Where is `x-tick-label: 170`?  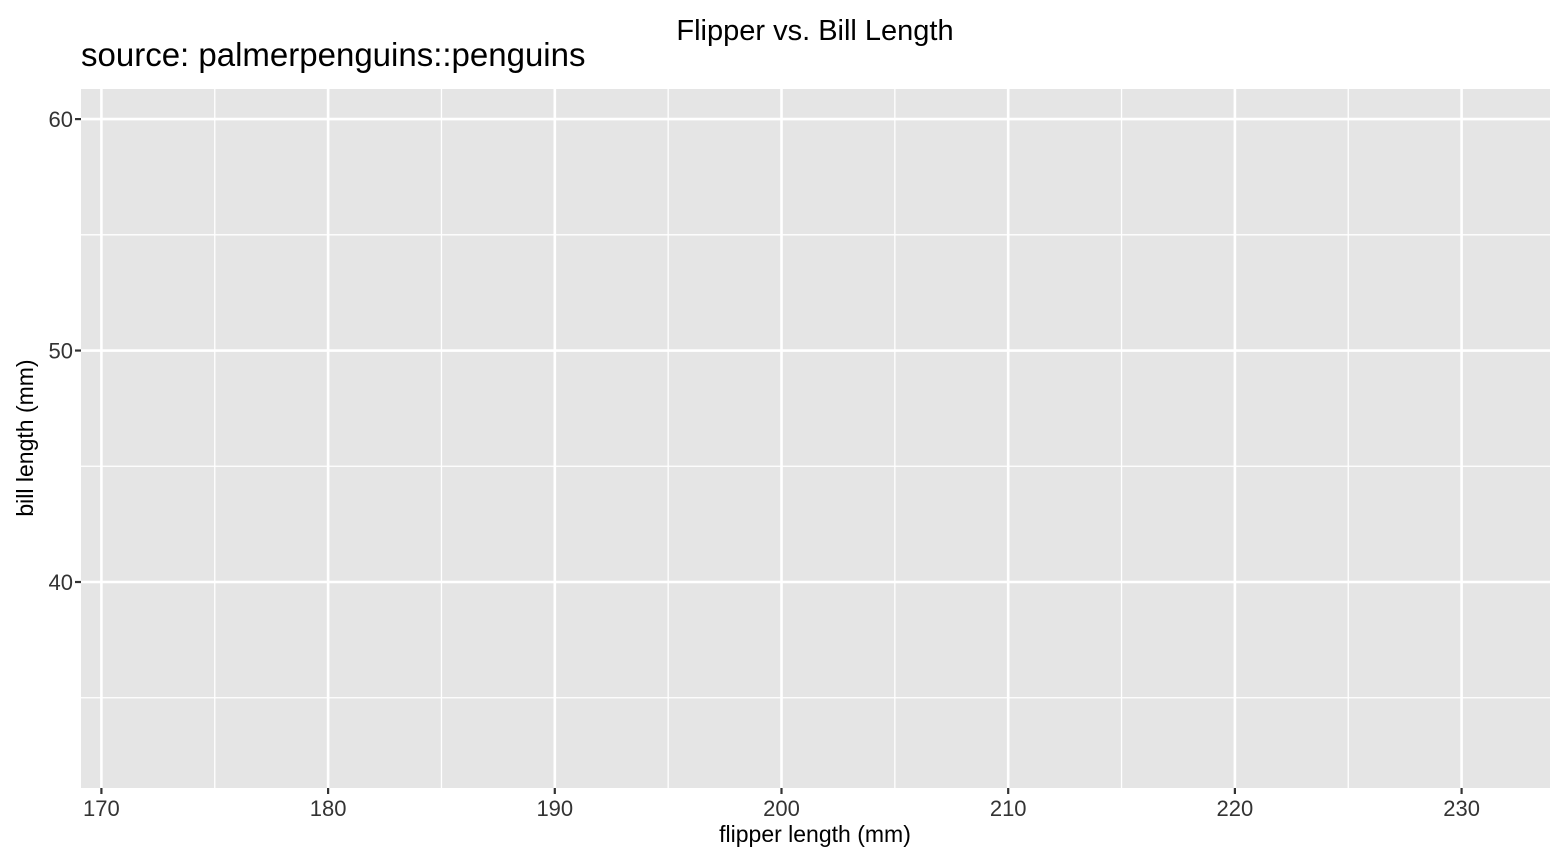
x-tick-label: 170 is located at coordinates (101, 808).